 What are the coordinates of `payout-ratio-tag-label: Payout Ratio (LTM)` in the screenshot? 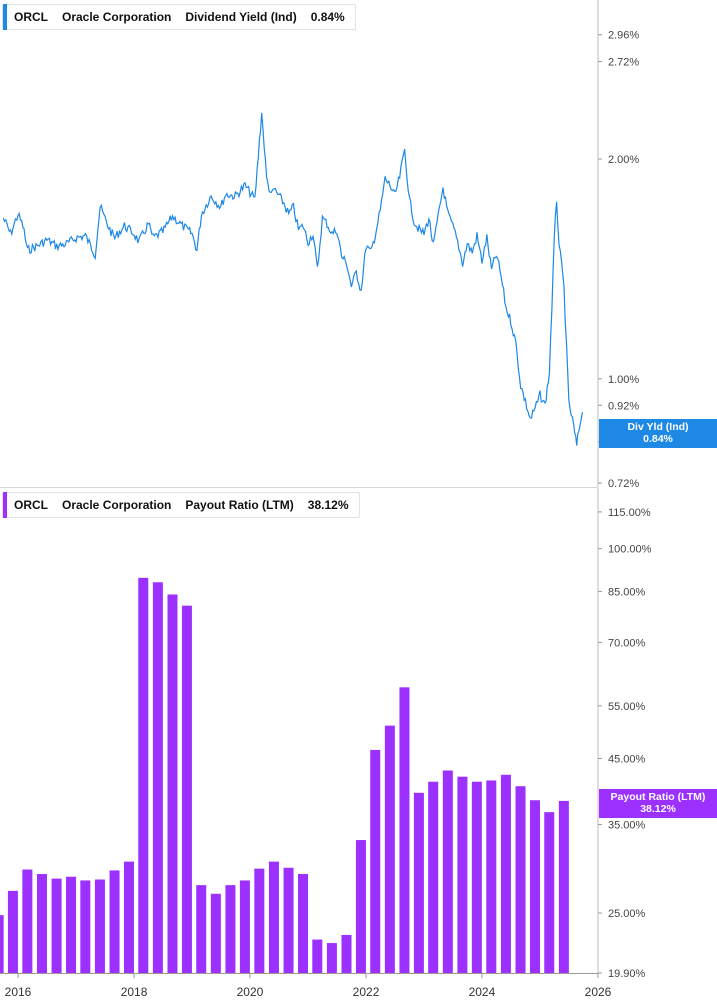 It's located at (658, 797).